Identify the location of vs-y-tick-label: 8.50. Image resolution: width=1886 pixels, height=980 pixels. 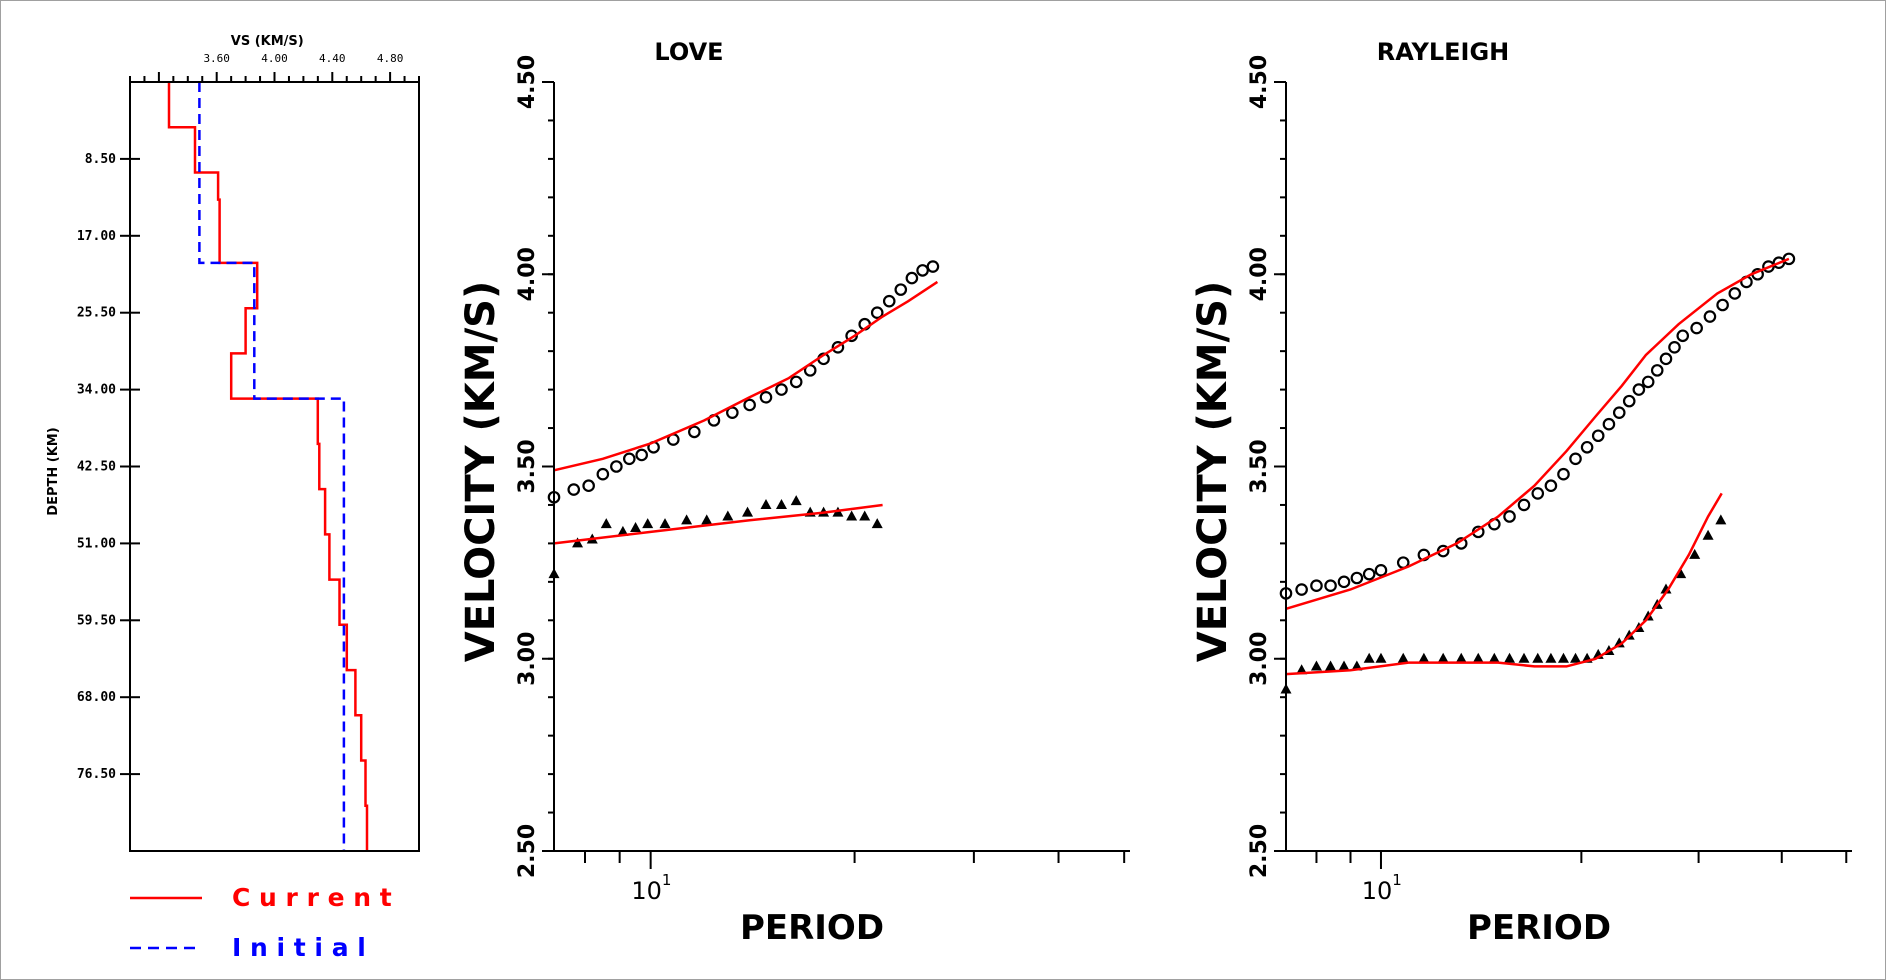
(100, 159).